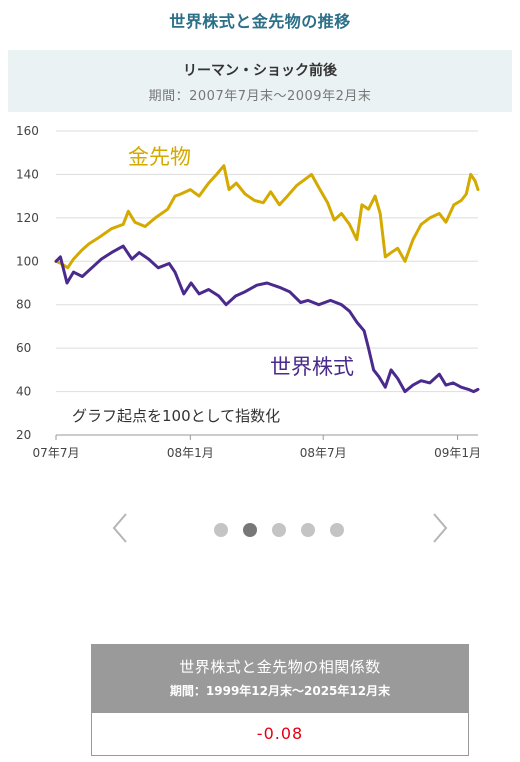 The height and width of the screenshot is (762, 520). Describe the element at coordinates (27, 261) in the screenshot. I see `y-tick-label: 100` at that location.